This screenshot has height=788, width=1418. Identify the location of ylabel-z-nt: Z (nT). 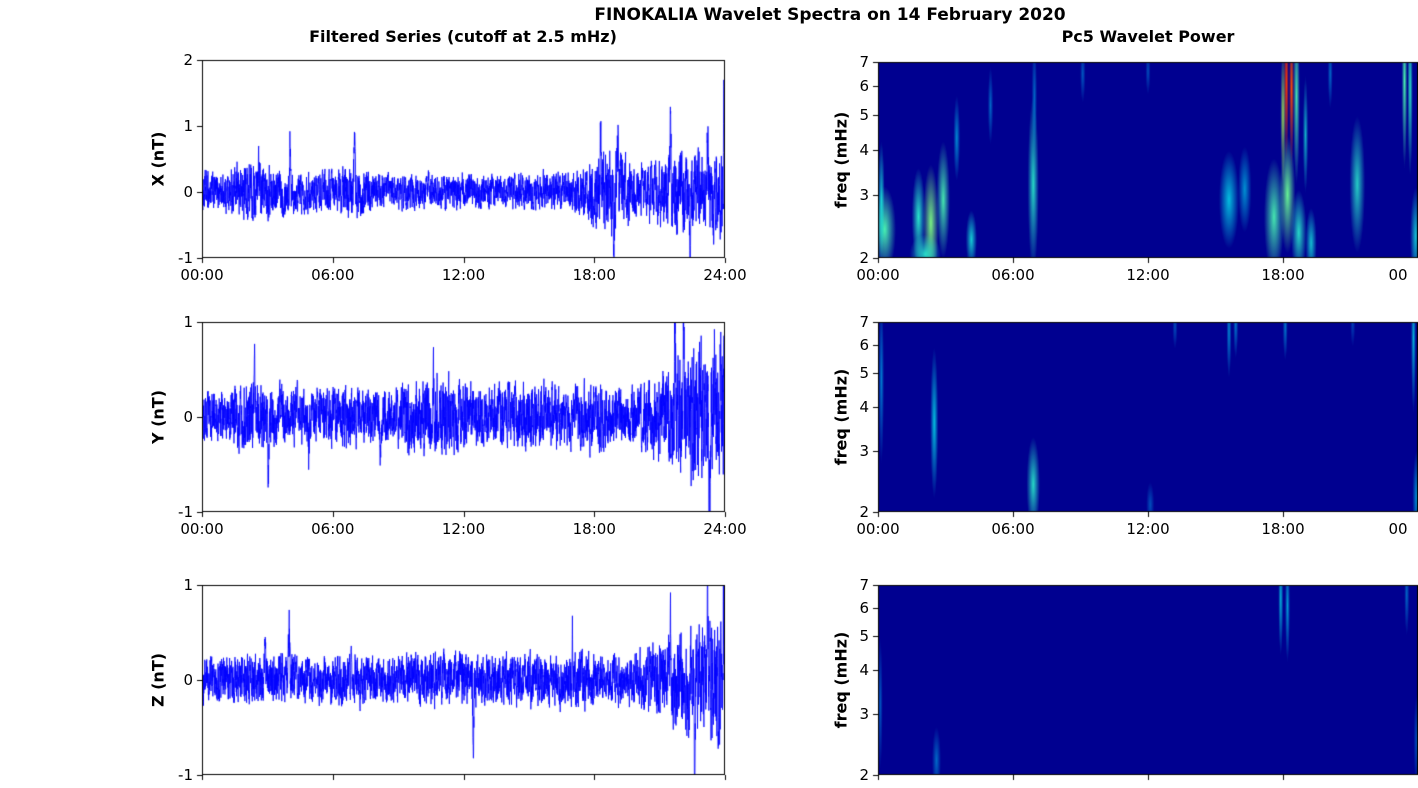
(158, 680).